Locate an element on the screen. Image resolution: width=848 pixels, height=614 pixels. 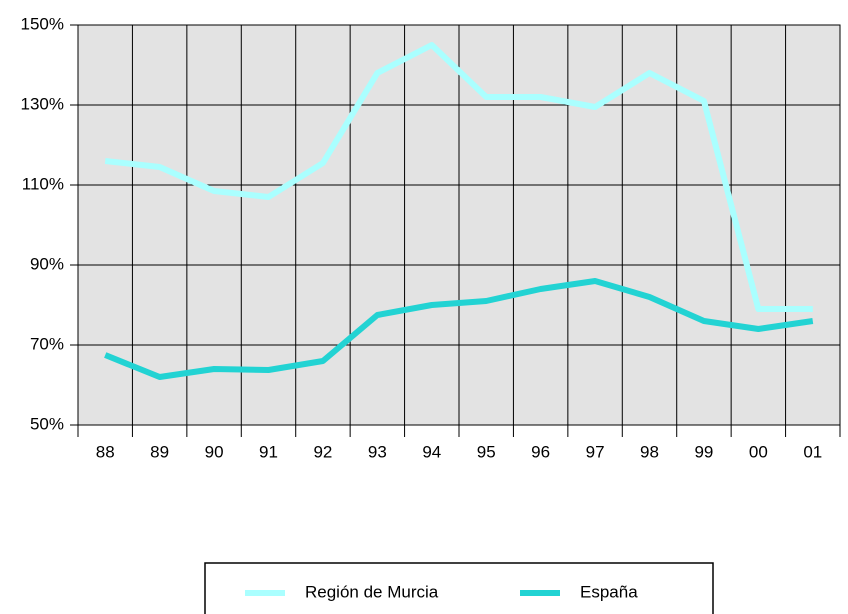
x-tick-label: 88 is located at coordinates (105, 451).